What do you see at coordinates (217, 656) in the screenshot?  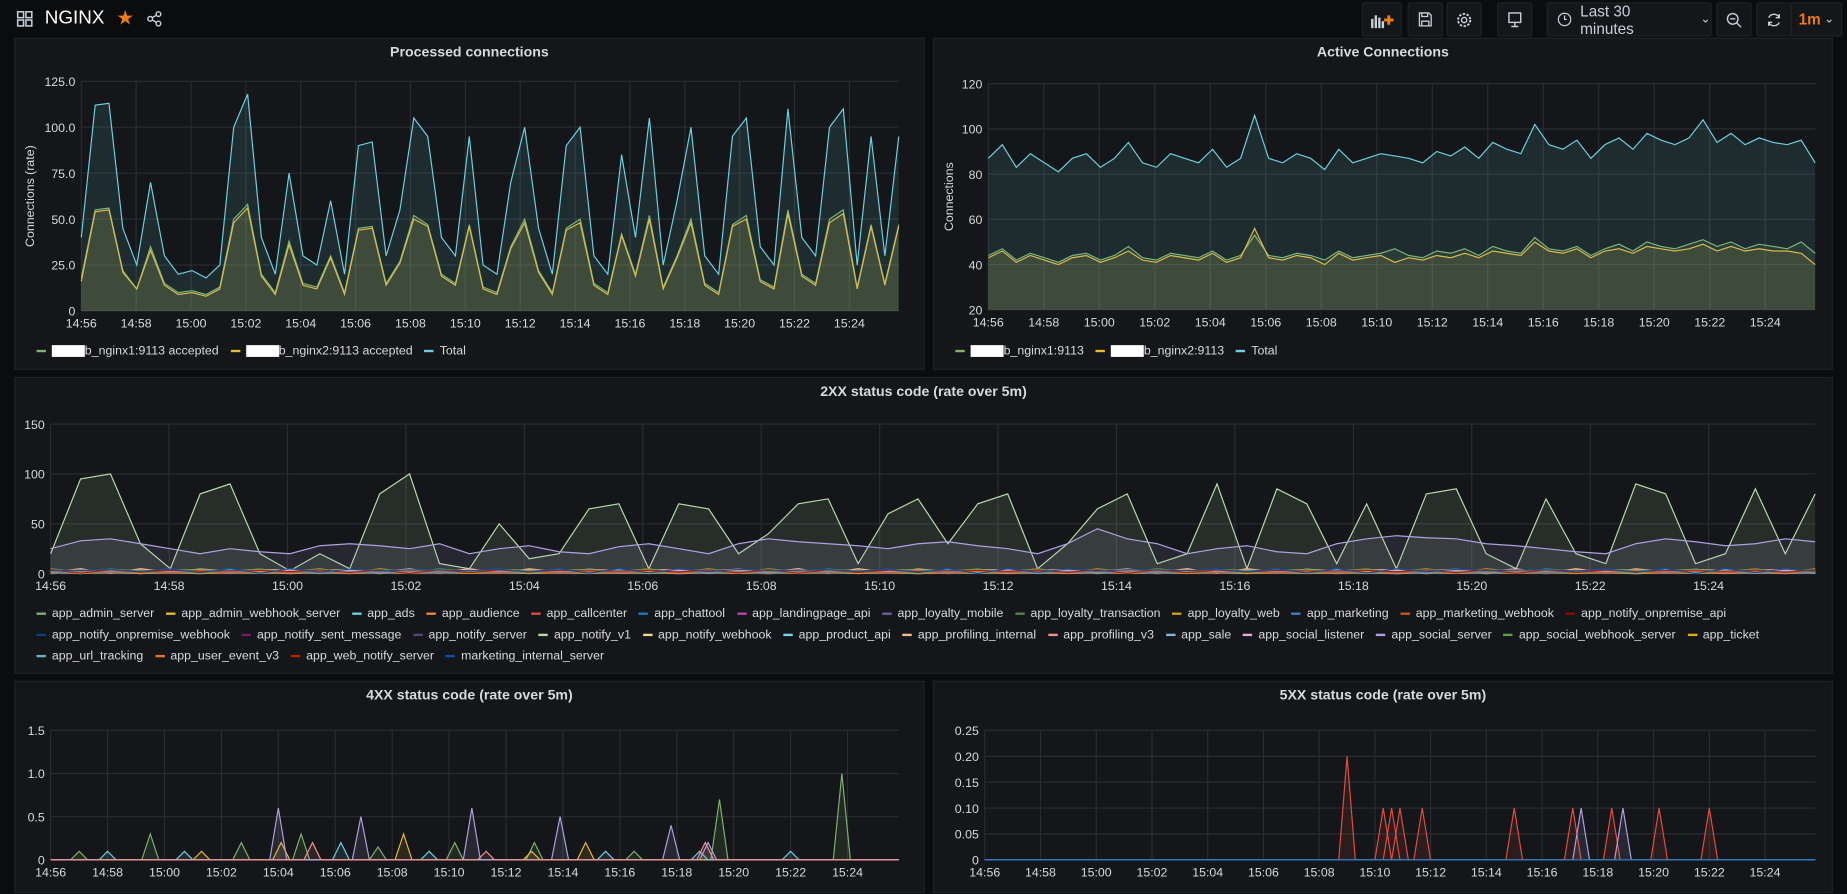 I see `legend-item: app_user_event_v3` at bounding box center [217, 656].